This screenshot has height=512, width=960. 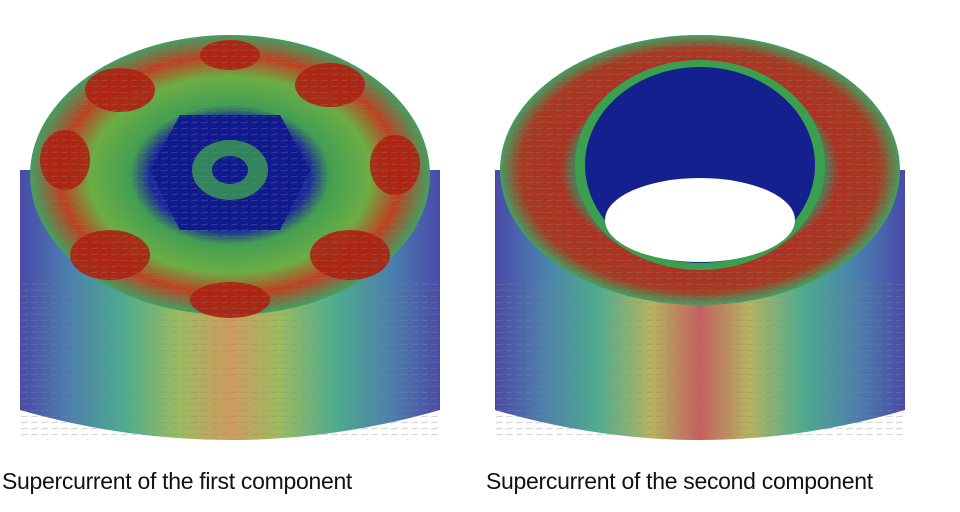 I want to click on caption-first-component: Supercurrent of the first component, so click(x=177, y=481).